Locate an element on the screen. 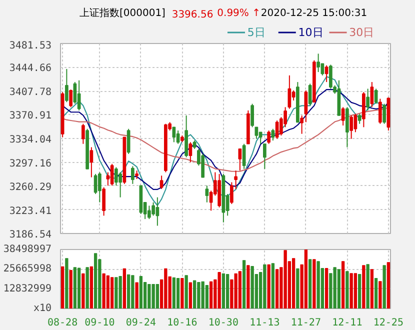 The image size is (415, 330). y-tick-label: 3223.41 is located at coordinates (30, 211).